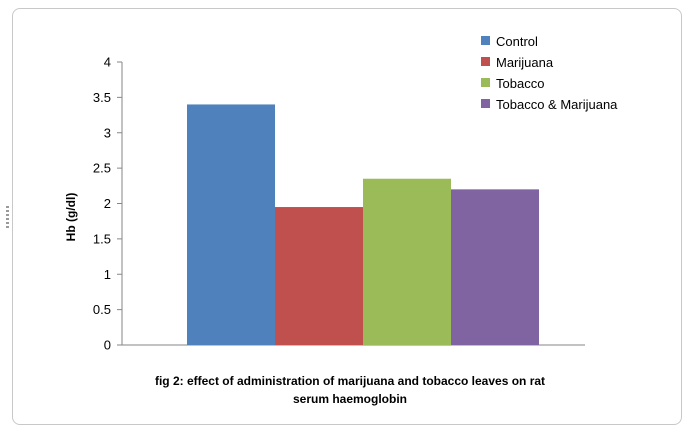 The height and width of the screenshot is (428, 683). Describe the element at coordinates (350, 399) in the screenshot. I see `caption-line-2: serum haemoglobin` at that location.